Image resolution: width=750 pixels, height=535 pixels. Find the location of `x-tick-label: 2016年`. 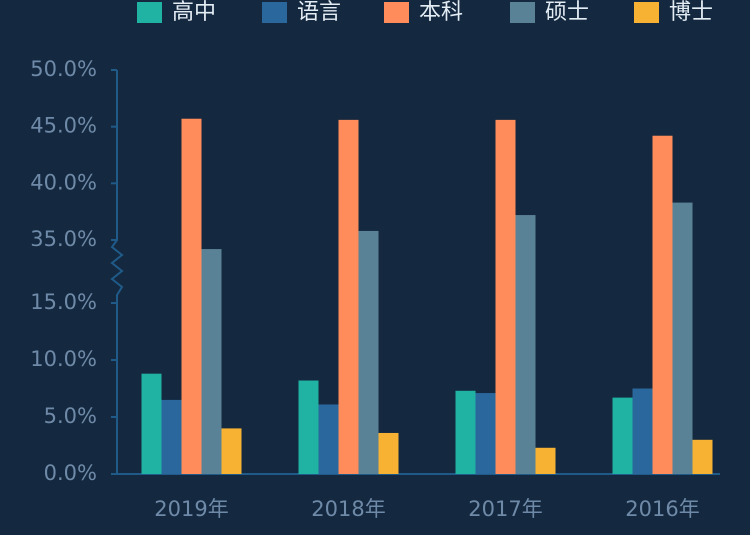

x-tick-label: 2016年 is located at coordinates (662, 509).